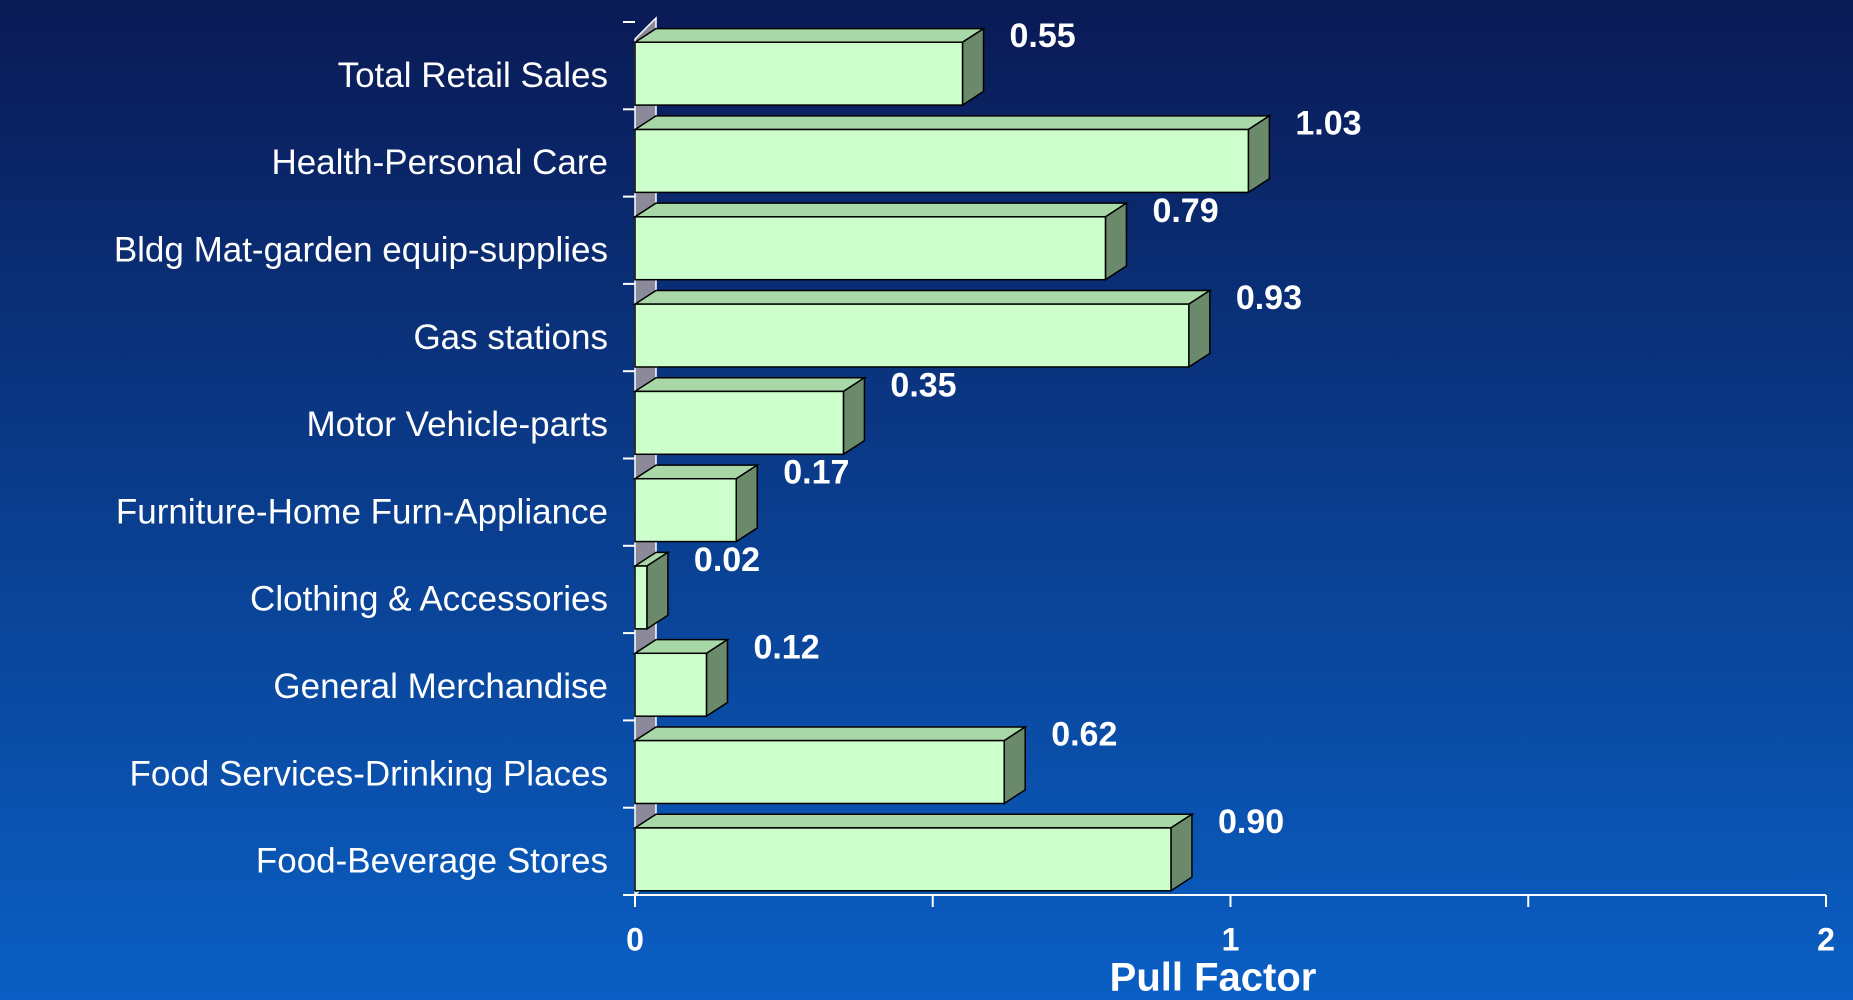  I want to click on x-axis-title: Pull Factor, so click(1213, 978).